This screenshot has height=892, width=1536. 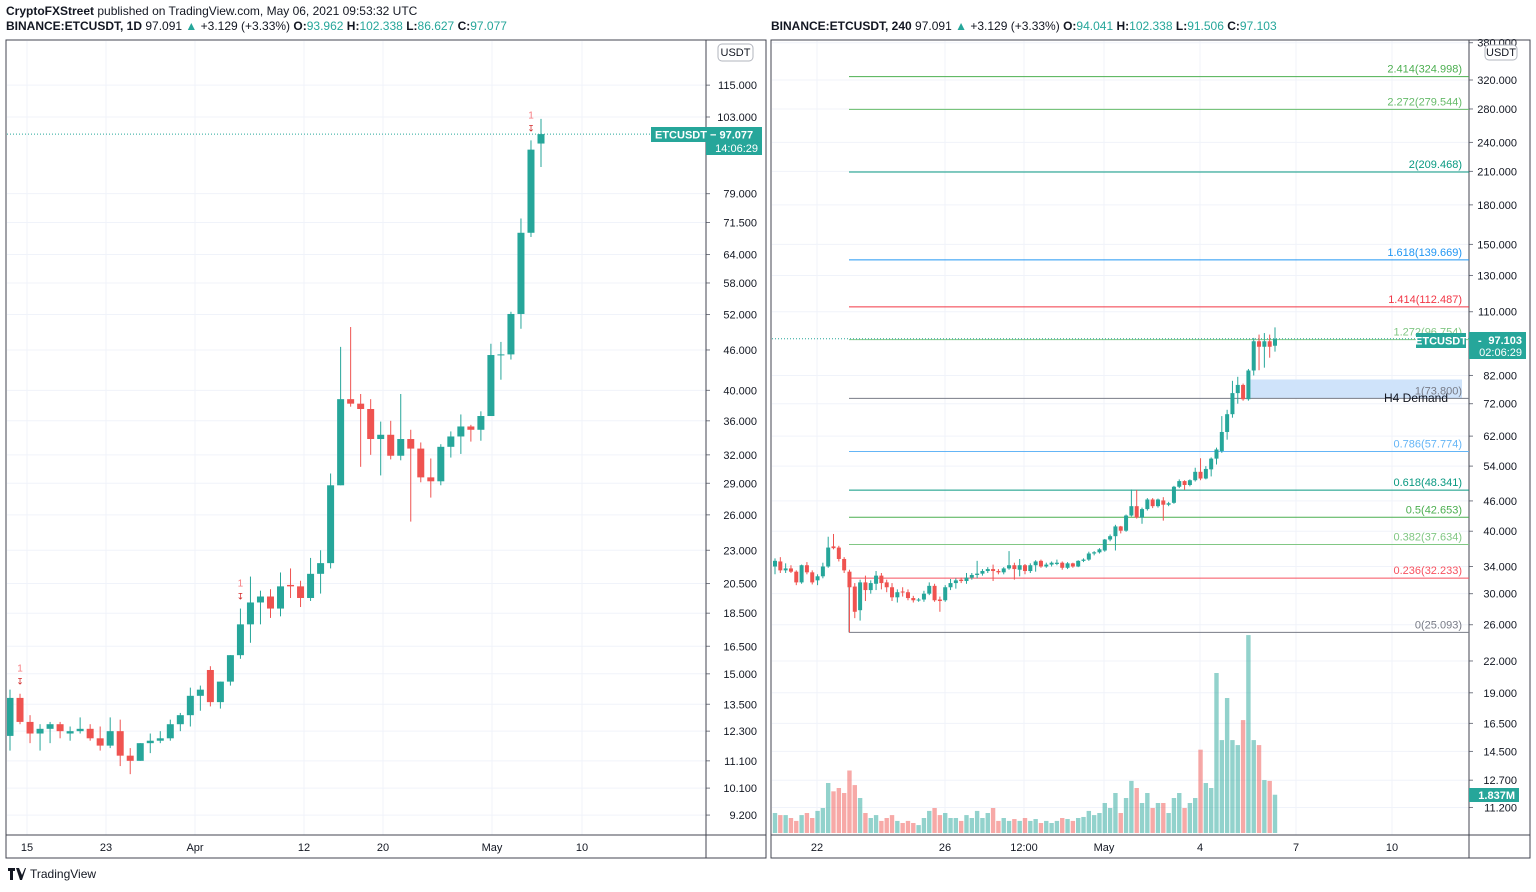 I want to click on y-tick-label: 54.000, so click(x=1500, y=467).